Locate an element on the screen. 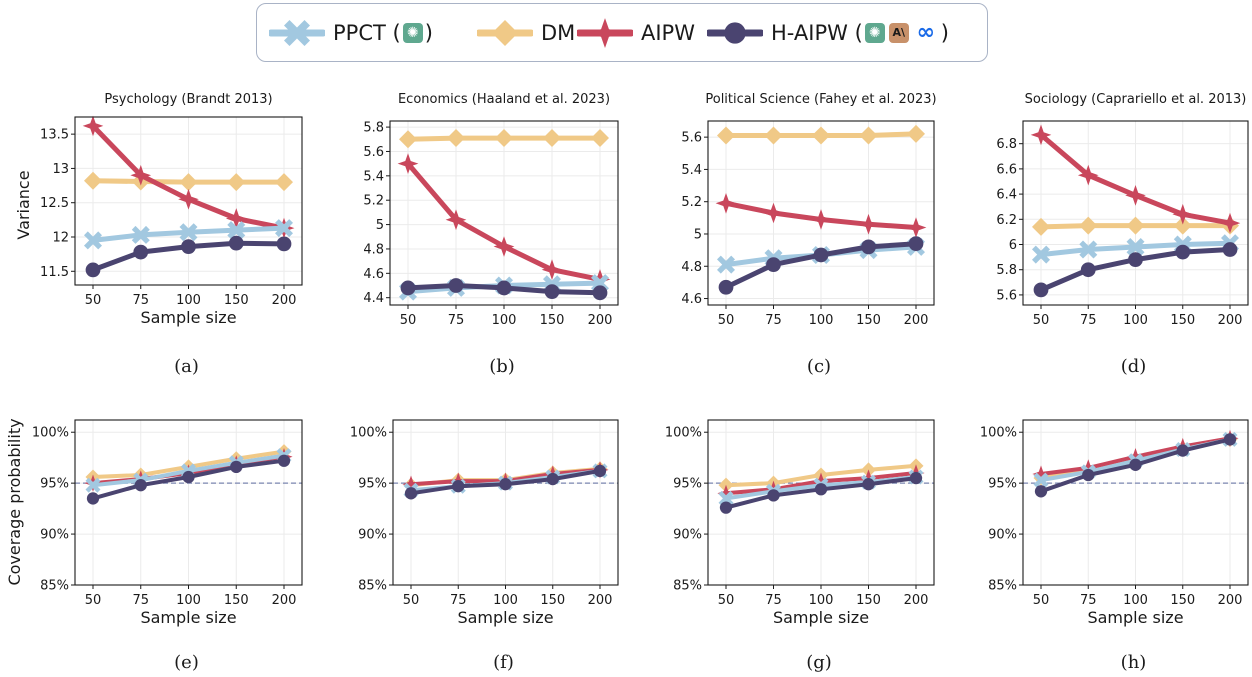 The image size is (1252, 677). y-tick-label: 90% is located at coordinates (54, 535).